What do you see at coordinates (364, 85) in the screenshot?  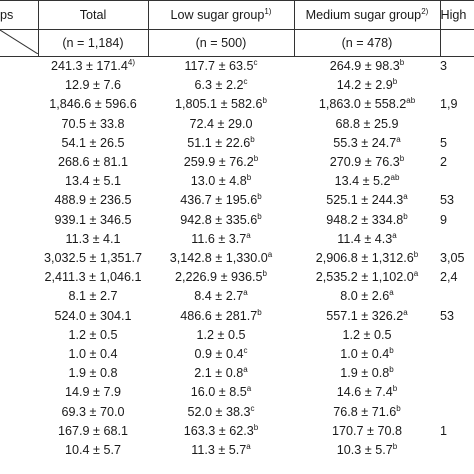 I see `cell-value: 14.2 ± 2.9` at bounding box center [364, 85].